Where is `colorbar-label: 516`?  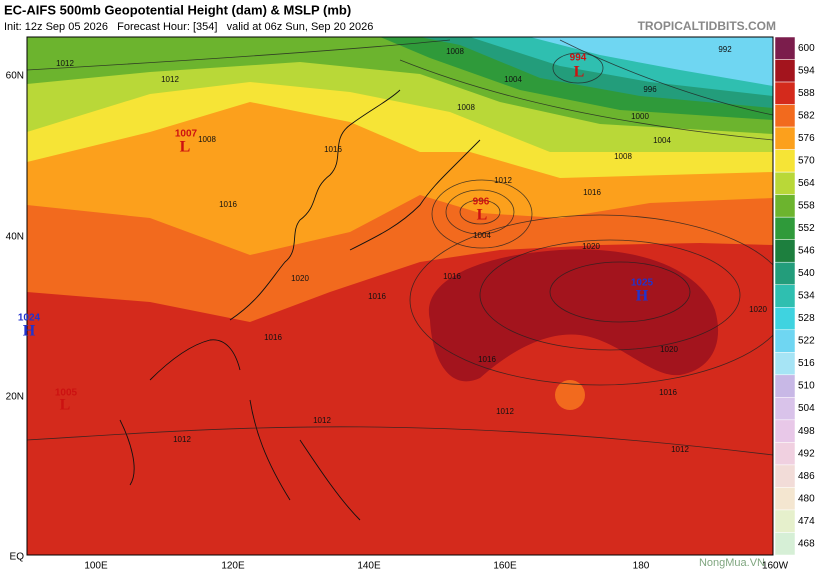 colorbar-label: 516 is located at coordinates (806, 363).